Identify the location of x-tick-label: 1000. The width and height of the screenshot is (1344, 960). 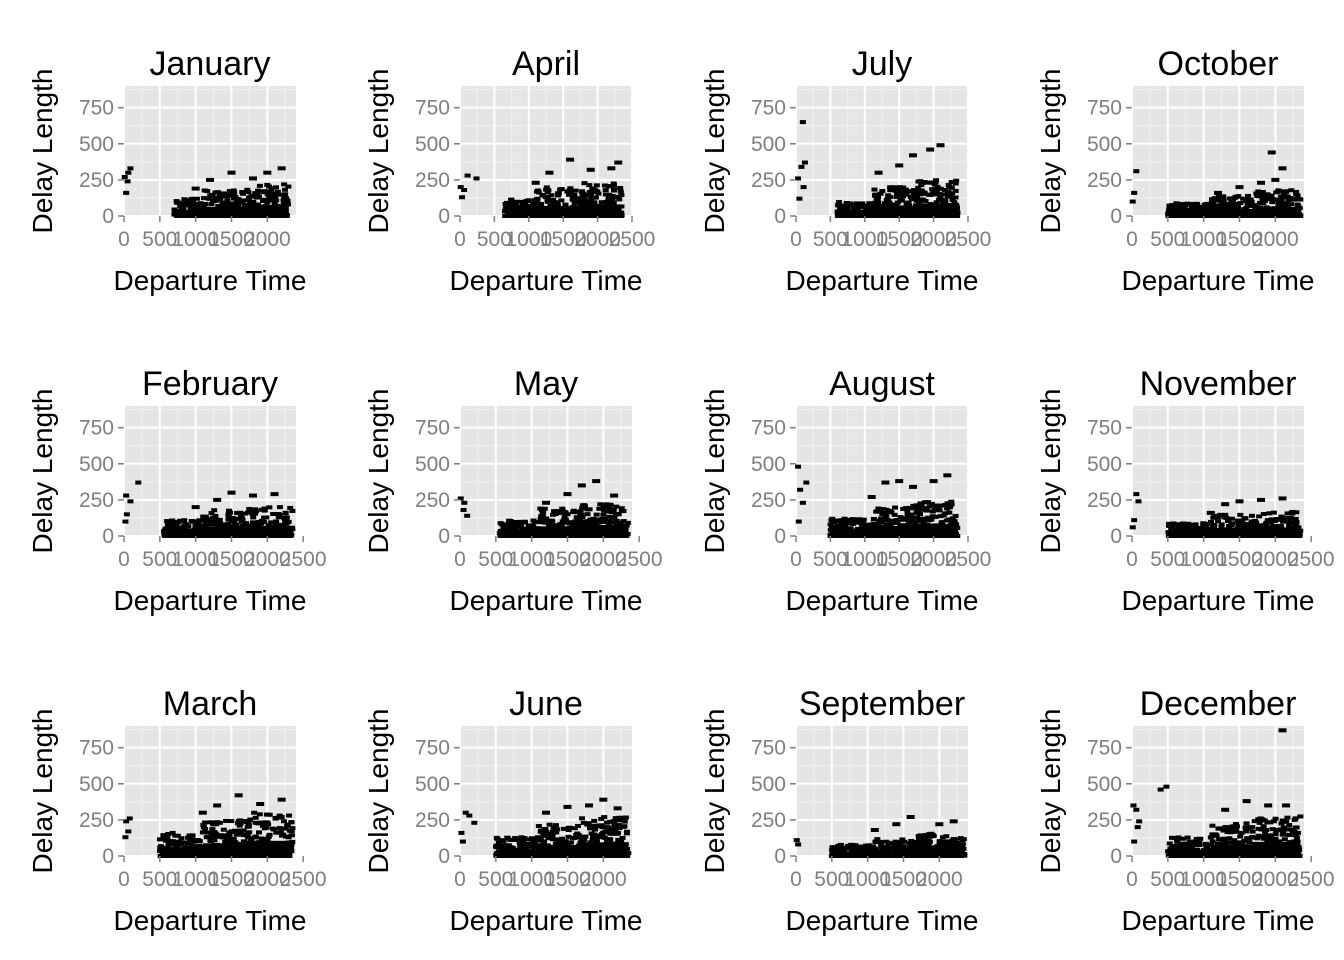
(528, 239).